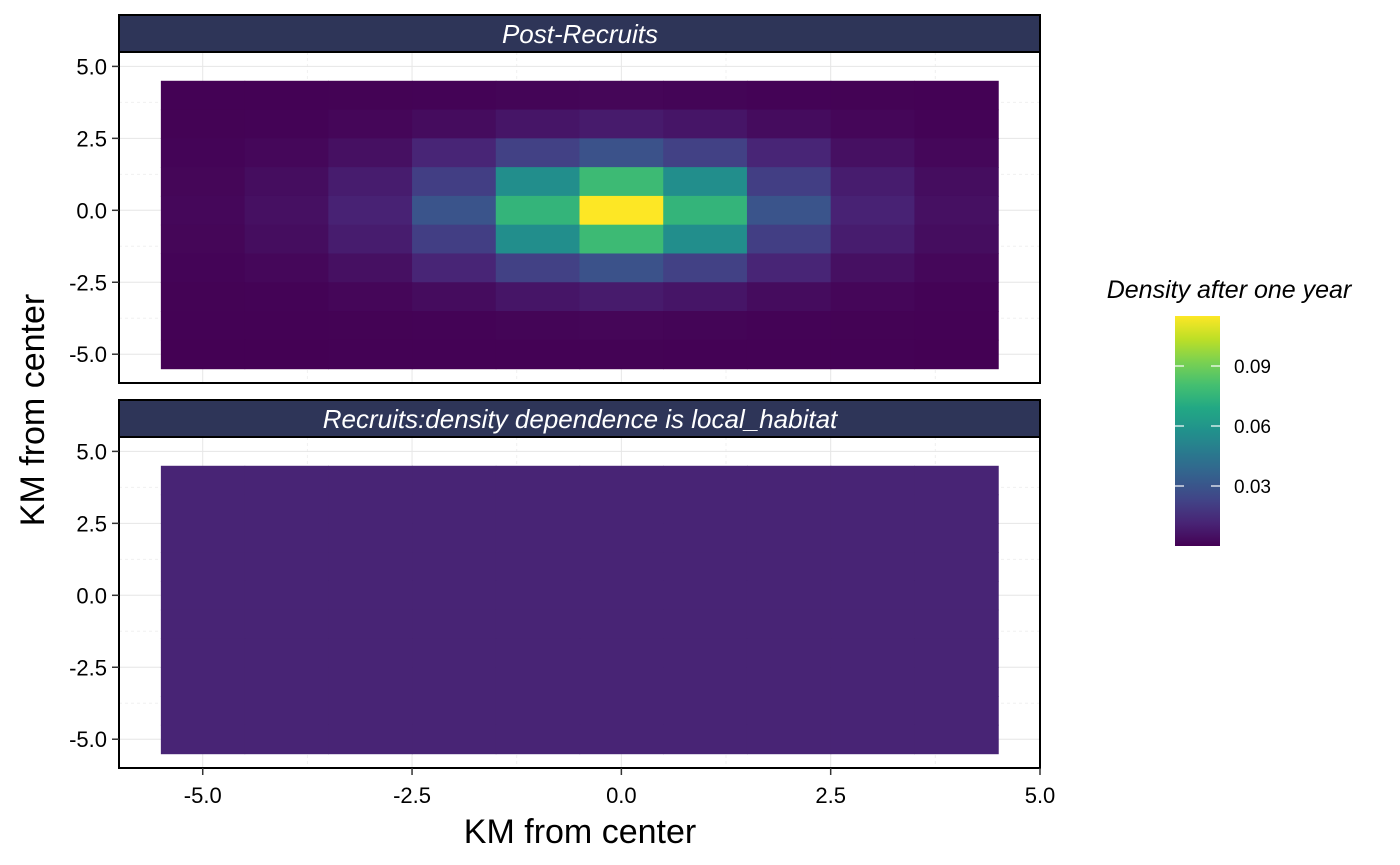 Image resolution: width=1400 pixels, height=865 pixels. What do you see at coordinates (1252, 367) in the screenshot?
I see `colorbar-tick-label: 0.09` at bounding box center [1252, 367].